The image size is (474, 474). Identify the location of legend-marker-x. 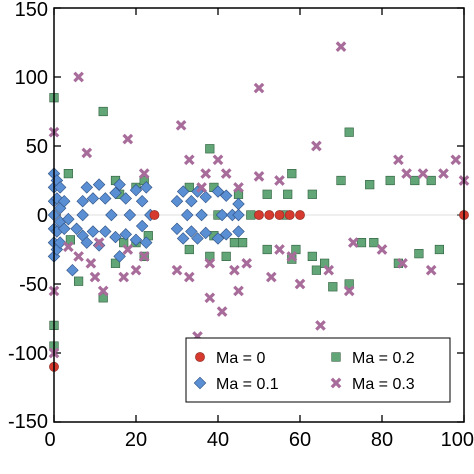
(336, 383).